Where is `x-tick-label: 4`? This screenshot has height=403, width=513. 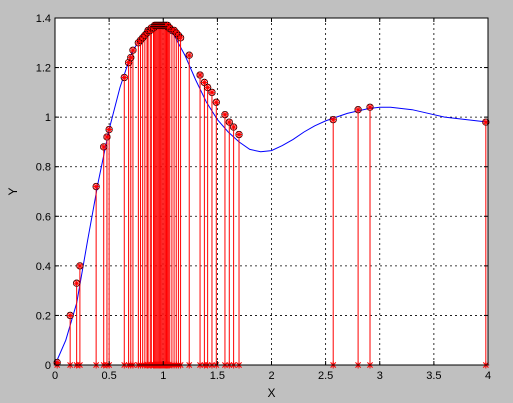
x-tick-label: 4 is located at coordinates (488, 376).